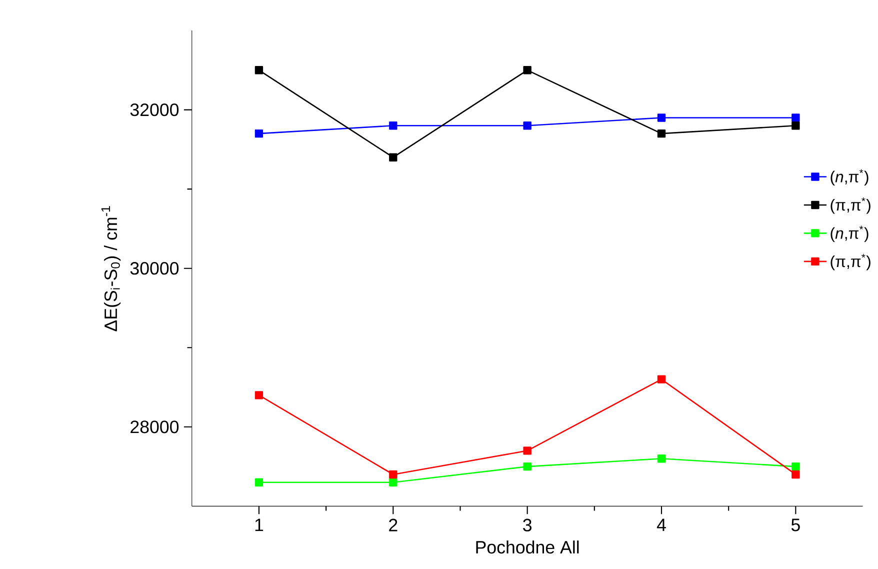 This screenshot has width=878, height=569. What do you see at coordinates (527, 547) in the screenshot?
I see `x-axis-title: Pochodne All` at bounding box center [527, 547].